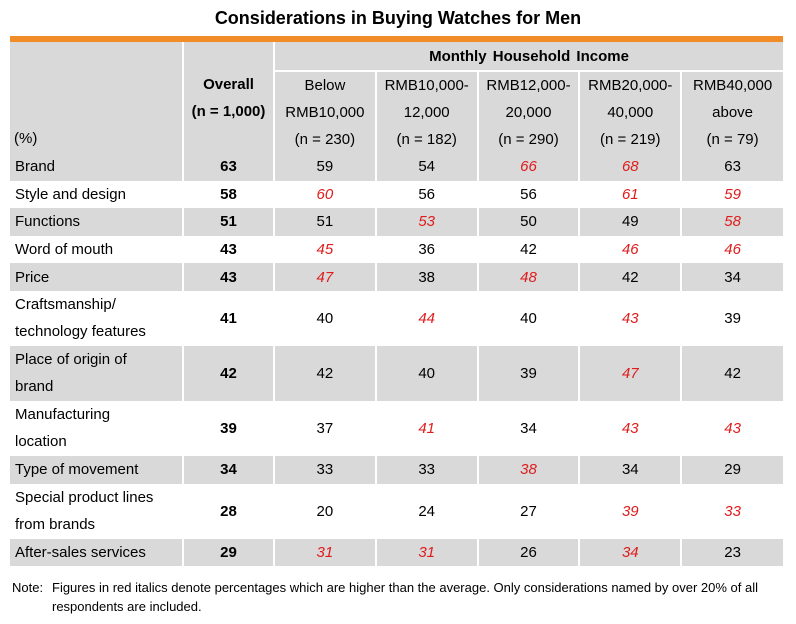 Image resolution: width=796 pixels, height=624 pixels. Describe the element at coordinates (228, 277) in the screenshot. I see `overall-value: 43` at that location.